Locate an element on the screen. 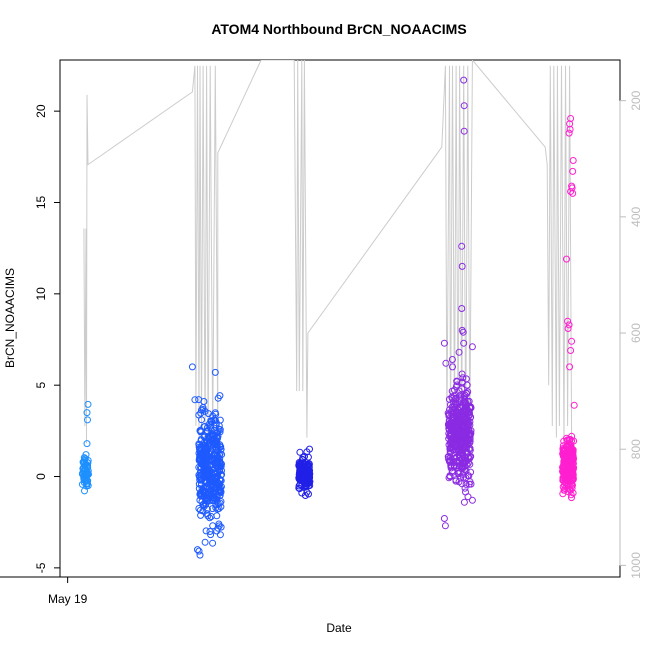  y-tick-label: 5 is located at coordinates (41, 385).